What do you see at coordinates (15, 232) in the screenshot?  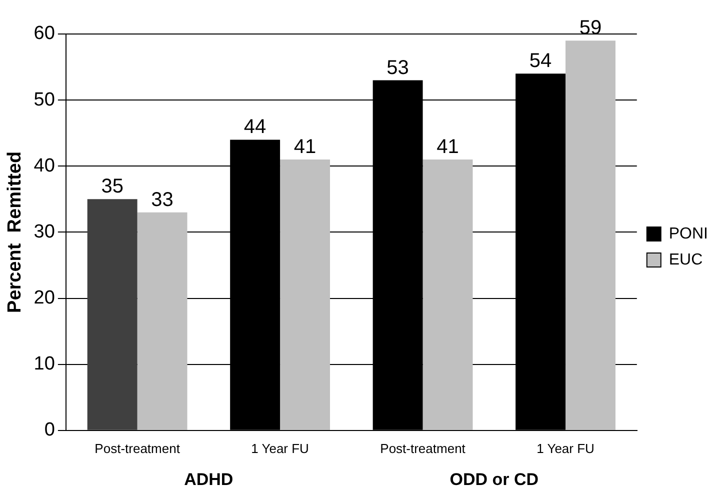 I see `y-axis-title: Percent Remitted` at bounding box center [15, 232].